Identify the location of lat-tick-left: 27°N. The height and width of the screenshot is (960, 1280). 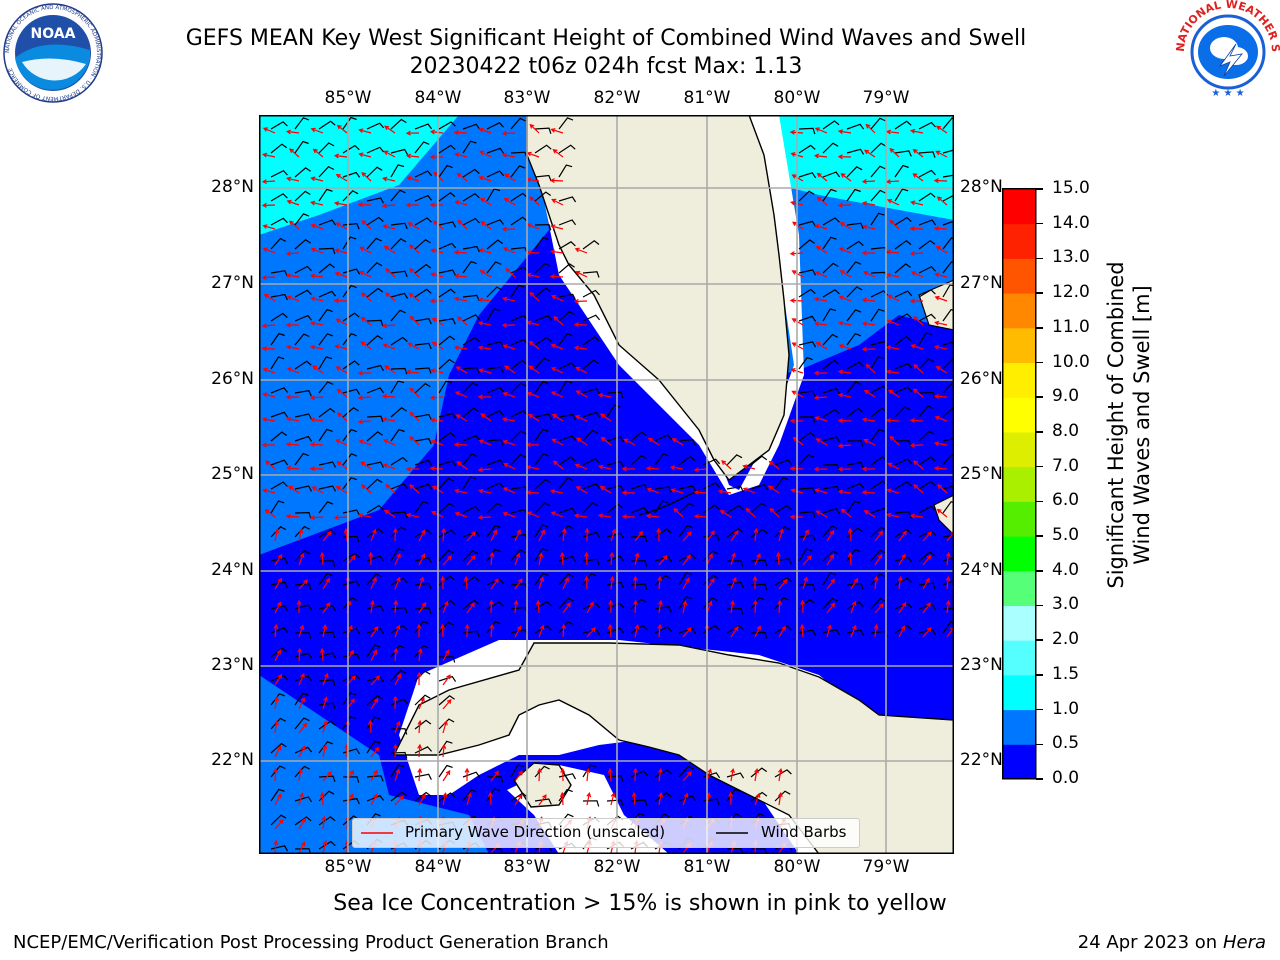
(232, 283).